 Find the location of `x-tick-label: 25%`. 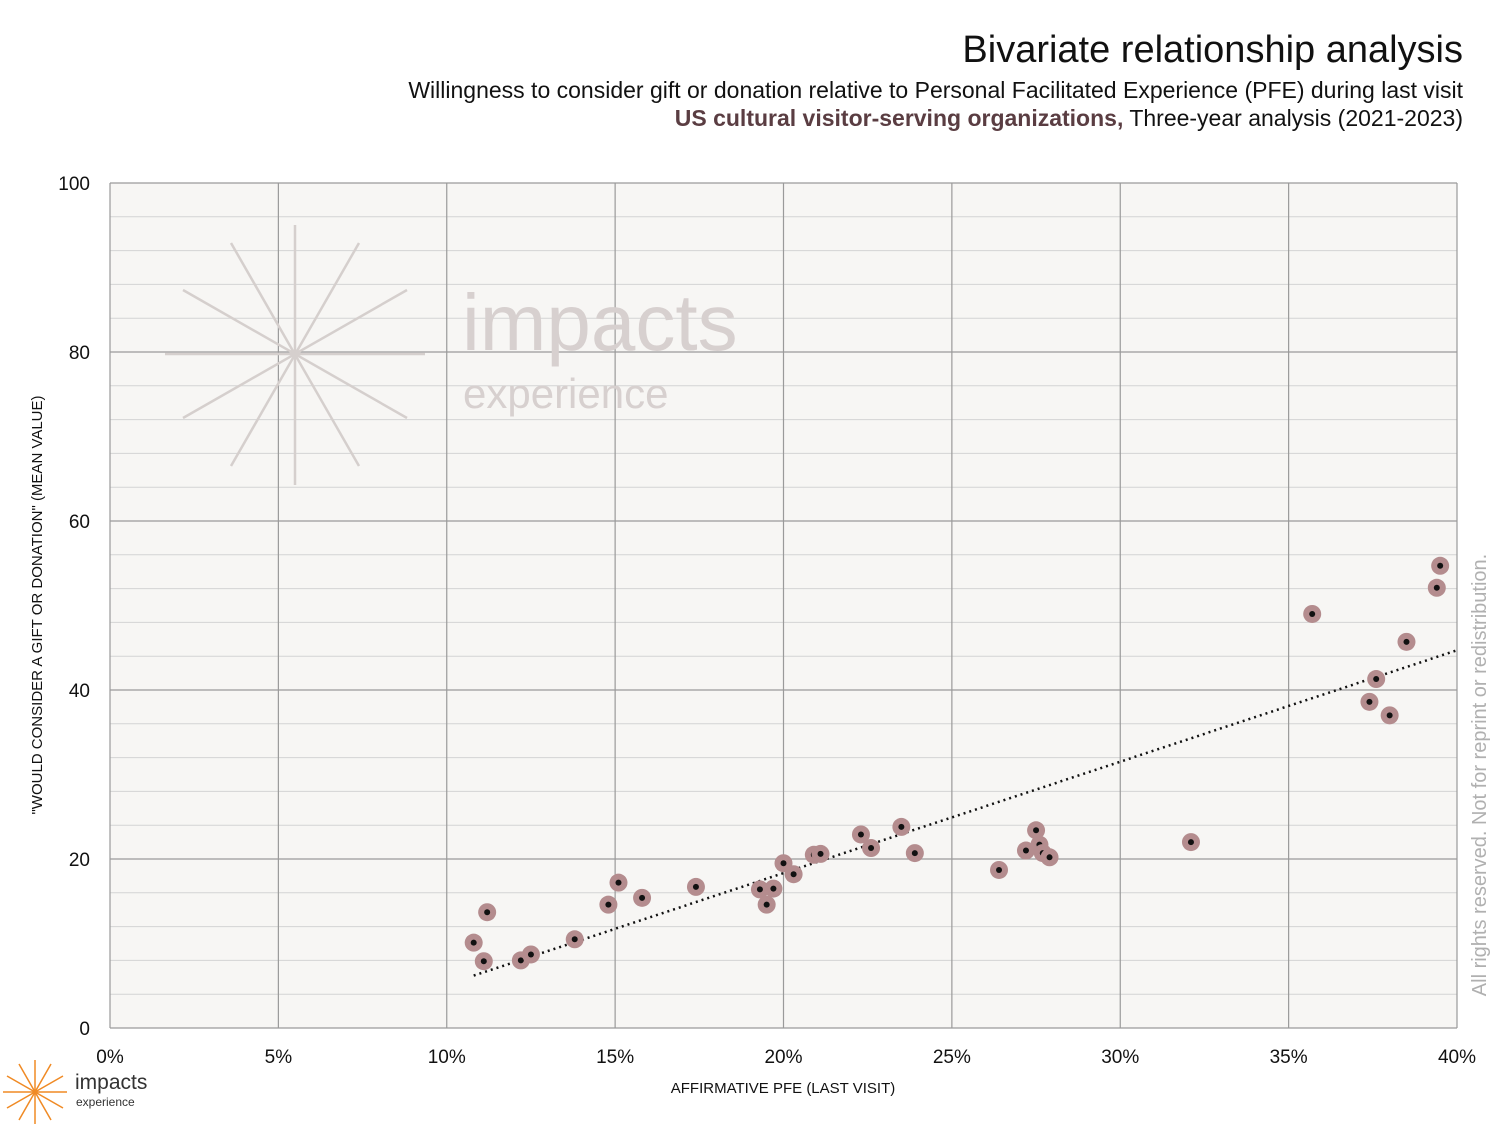

x-tick-label: 25% is located at coordinates (952, 1057).